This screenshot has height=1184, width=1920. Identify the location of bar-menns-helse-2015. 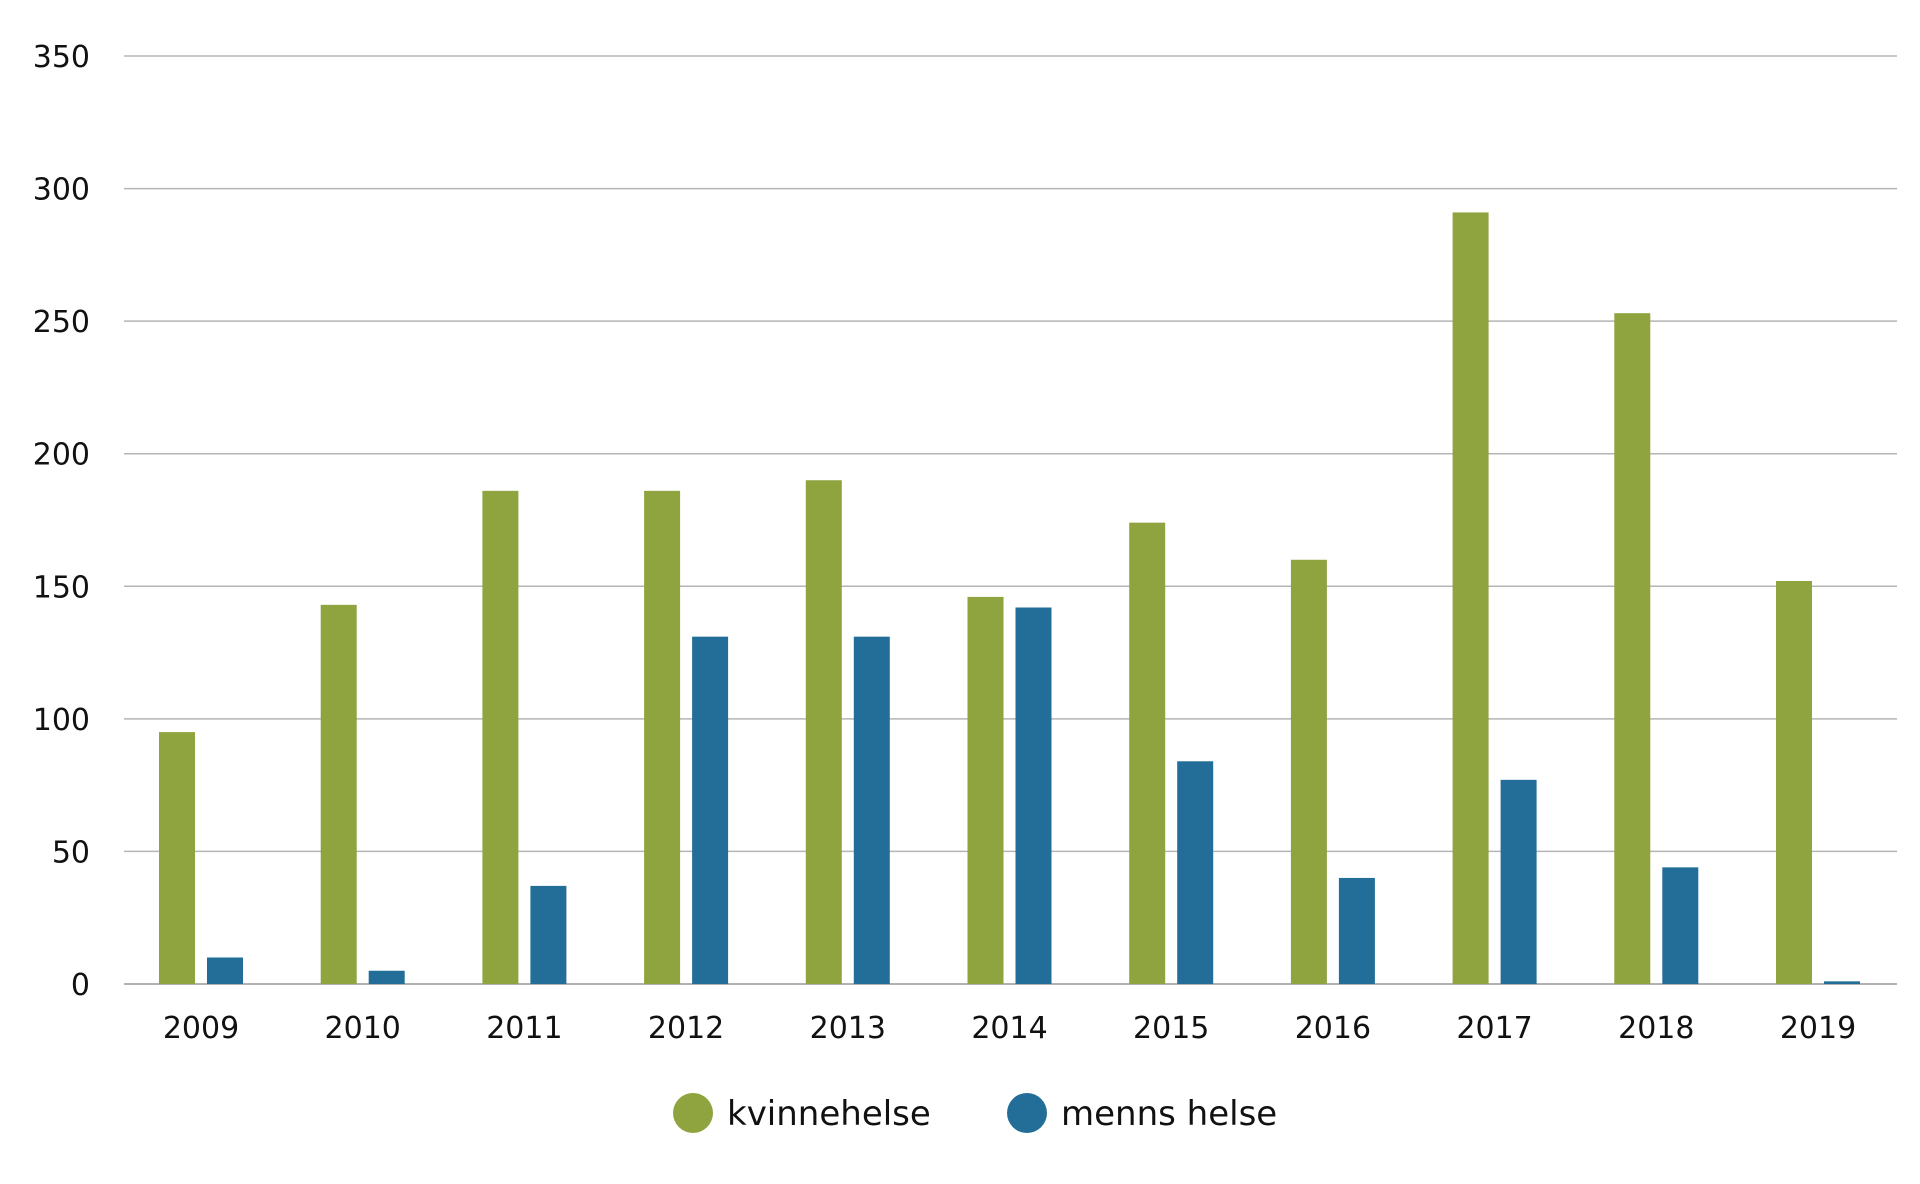
(1195, 872).